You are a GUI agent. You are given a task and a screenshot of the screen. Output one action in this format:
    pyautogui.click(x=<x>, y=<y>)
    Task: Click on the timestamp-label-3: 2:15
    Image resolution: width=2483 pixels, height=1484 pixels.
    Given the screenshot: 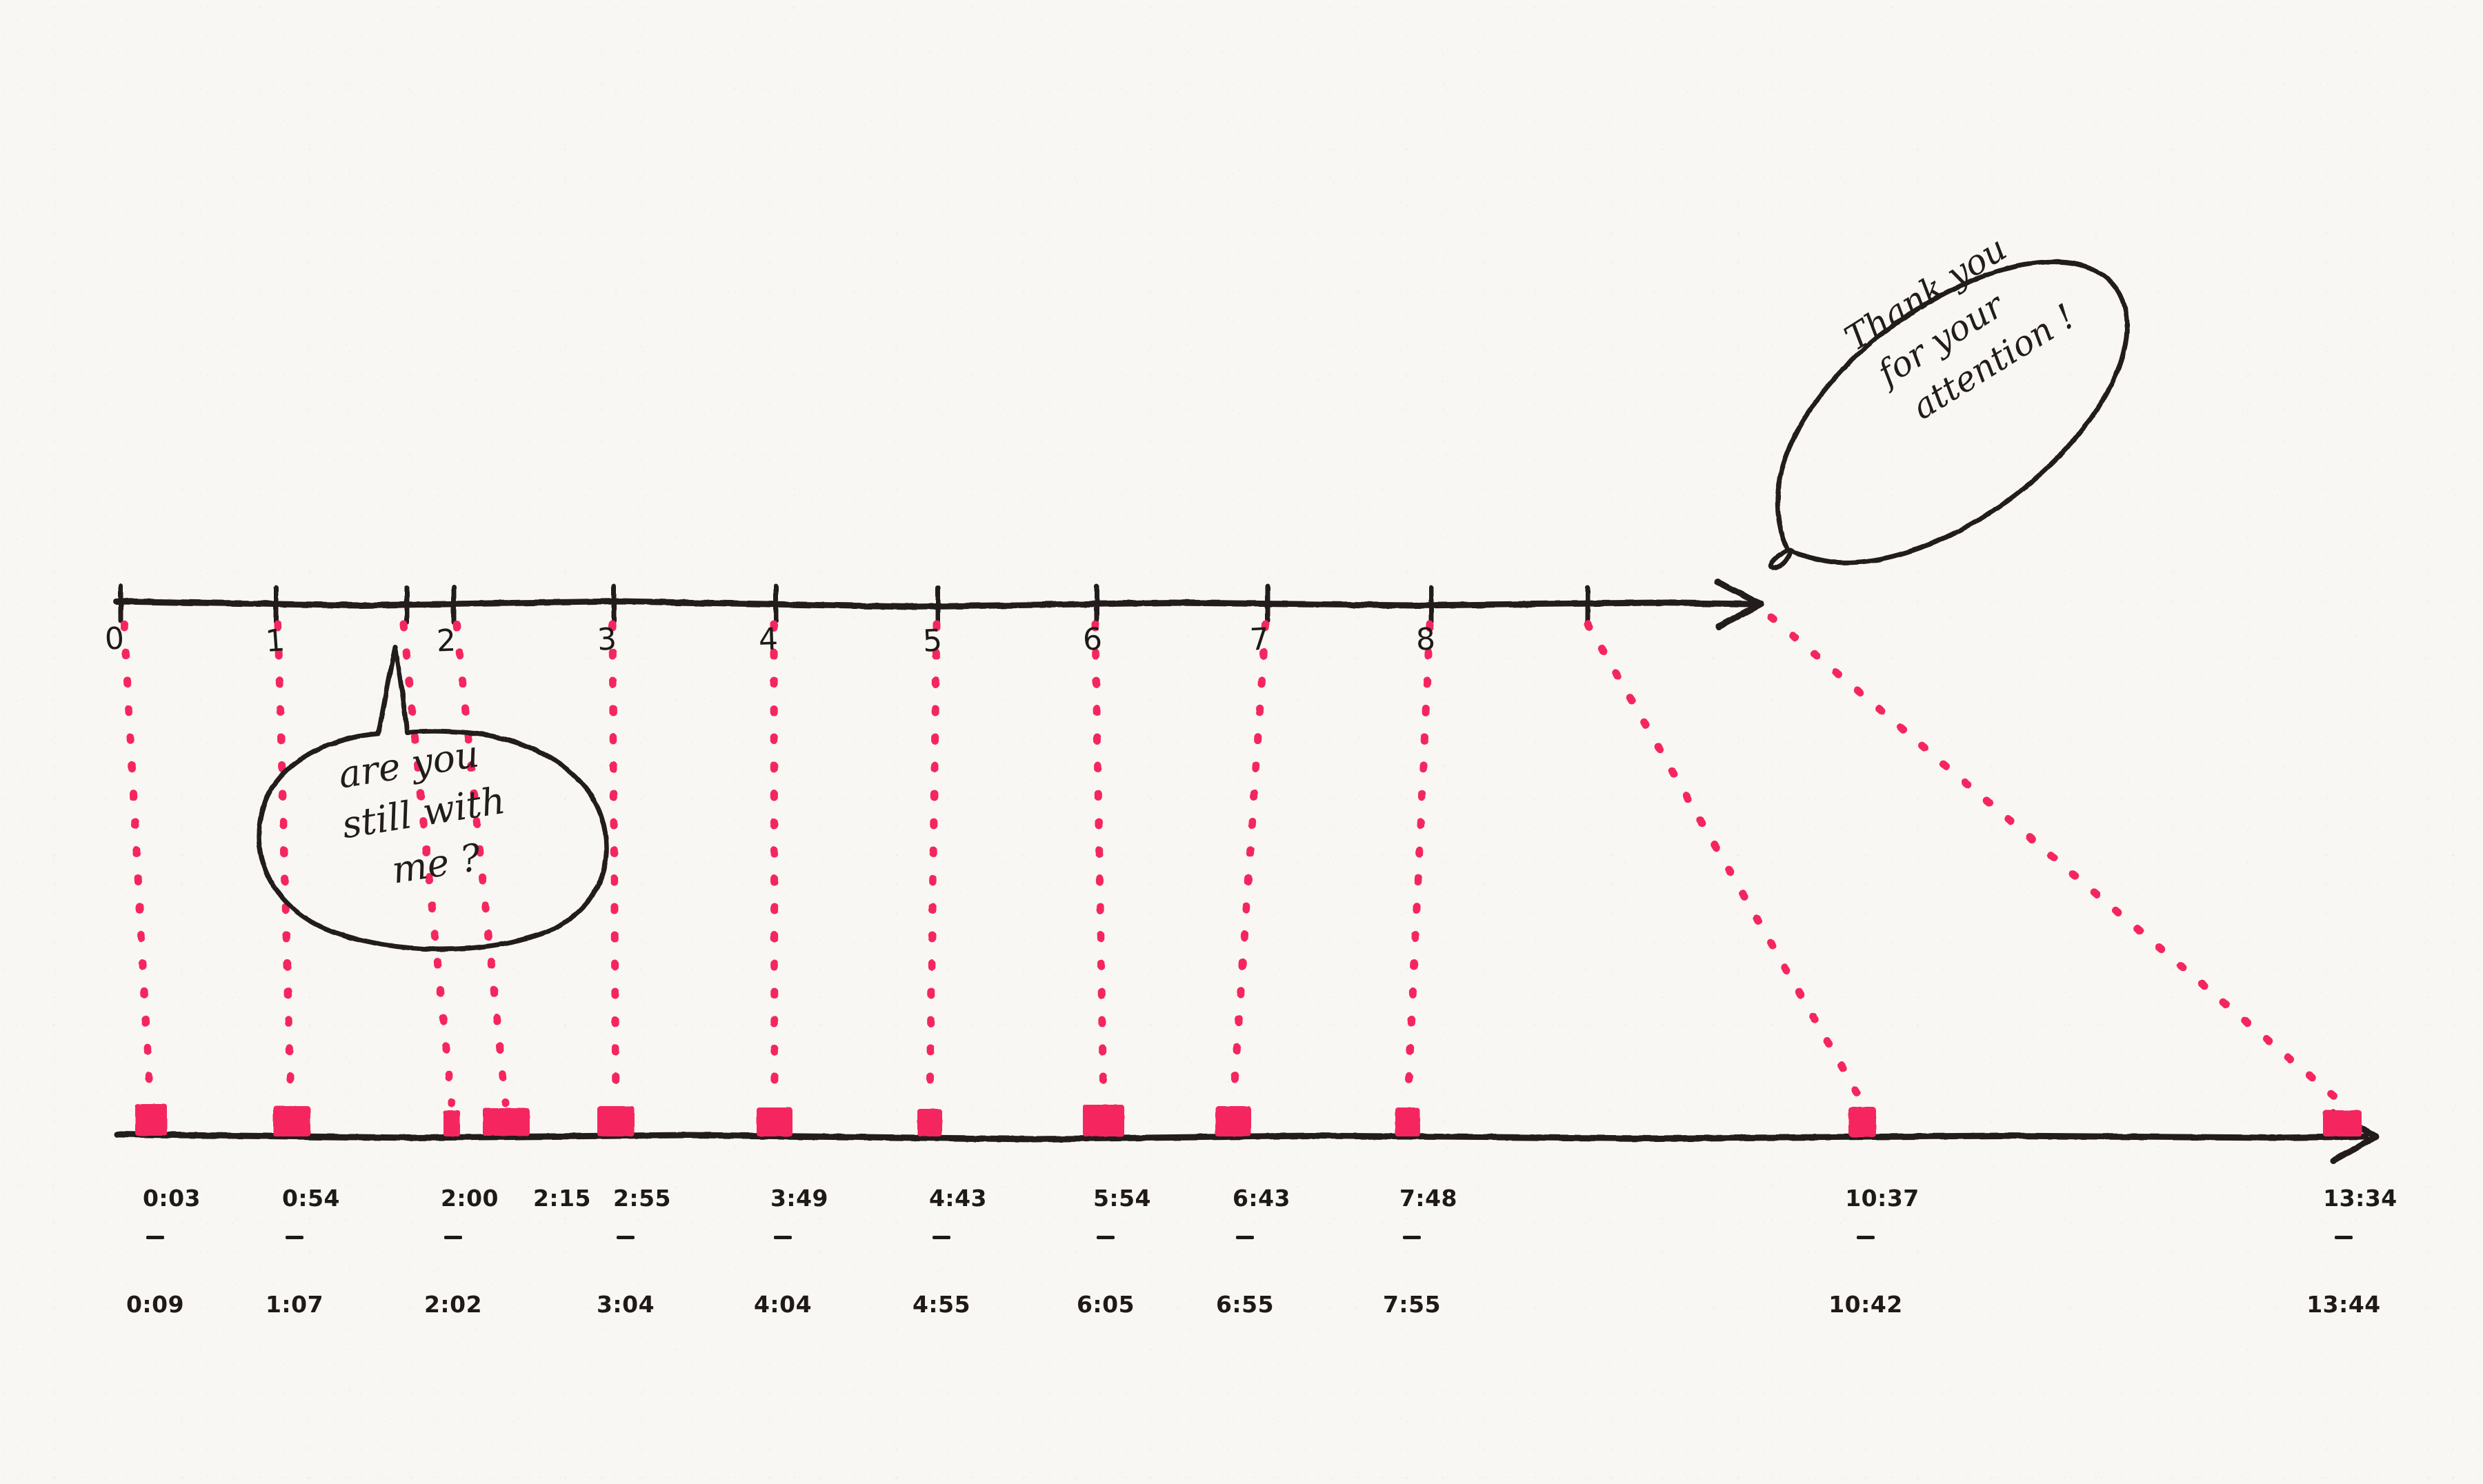 What is the action you would take?
    pyautogui.click(x=546, y=1198)
    